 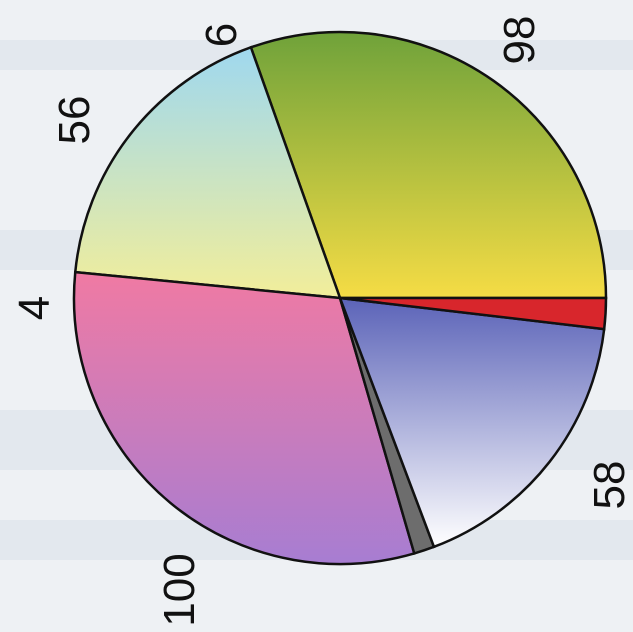 I want to click on slice-label-4: 4, so click(x=34, y=308).